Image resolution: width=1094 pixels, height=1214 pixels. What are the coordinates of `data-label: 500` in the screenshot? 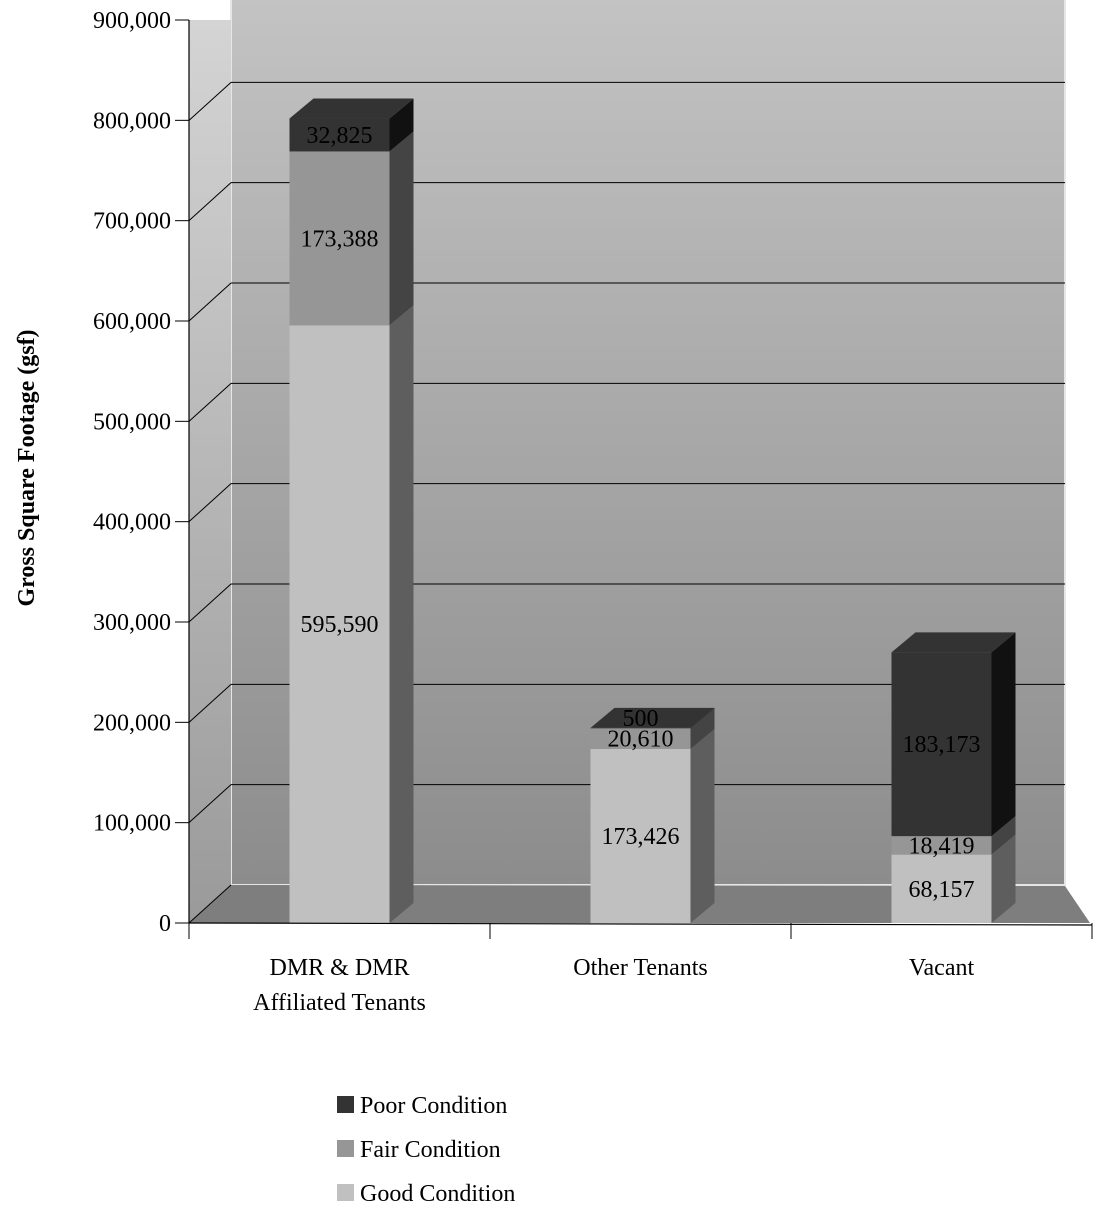 It's located at (641, 719).